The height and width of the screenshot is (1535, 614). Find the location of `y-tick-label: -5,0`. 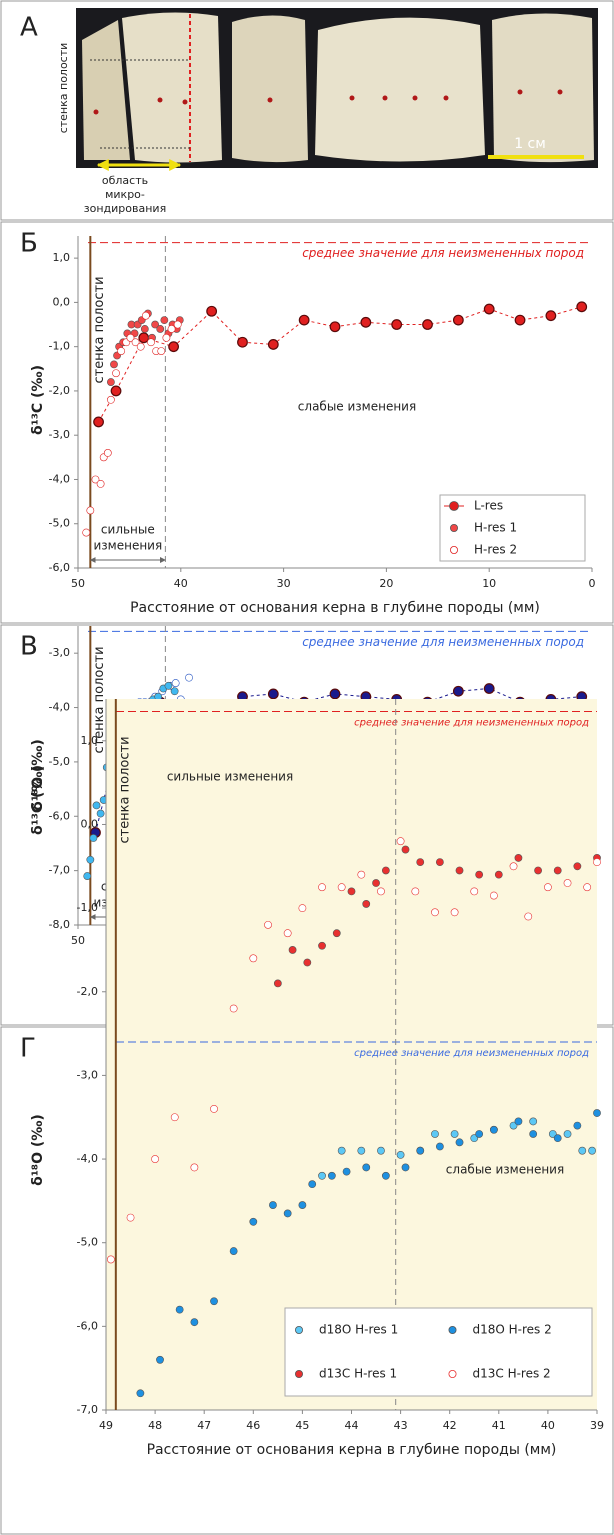

y-tick-label: -5,0 is located at coordinates (59, 523).